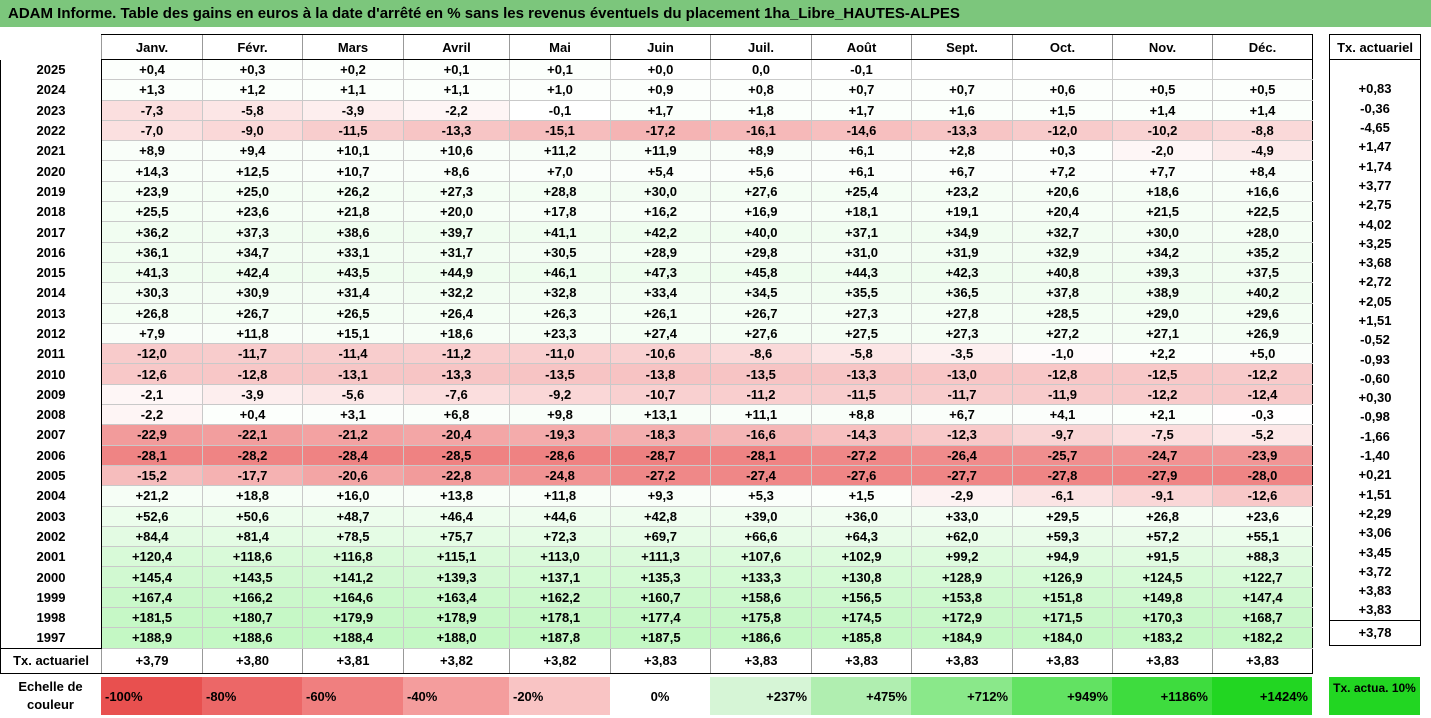 The width and height of the screenshot is (1431, 718). What do you see at coordinates (353, 660) in the screenshot?
I see `footer-value: +3,81` at bounding box center [353, 660].